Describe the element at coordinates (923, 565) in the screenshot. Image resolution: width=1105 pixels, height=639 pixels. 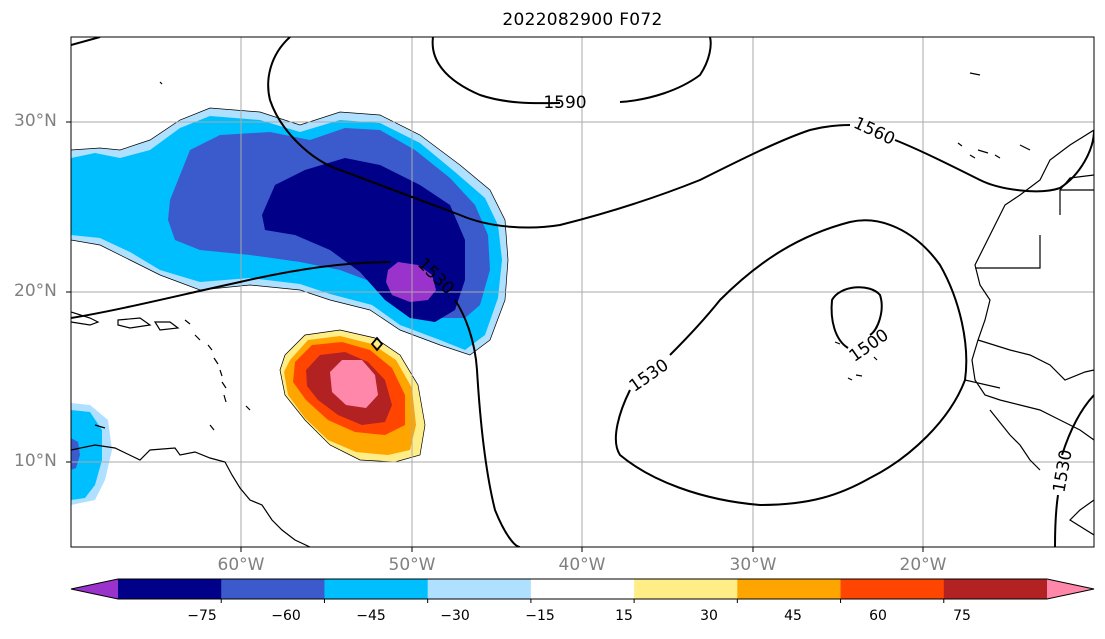
I see `lon-label-20w: 20°W` at that location.